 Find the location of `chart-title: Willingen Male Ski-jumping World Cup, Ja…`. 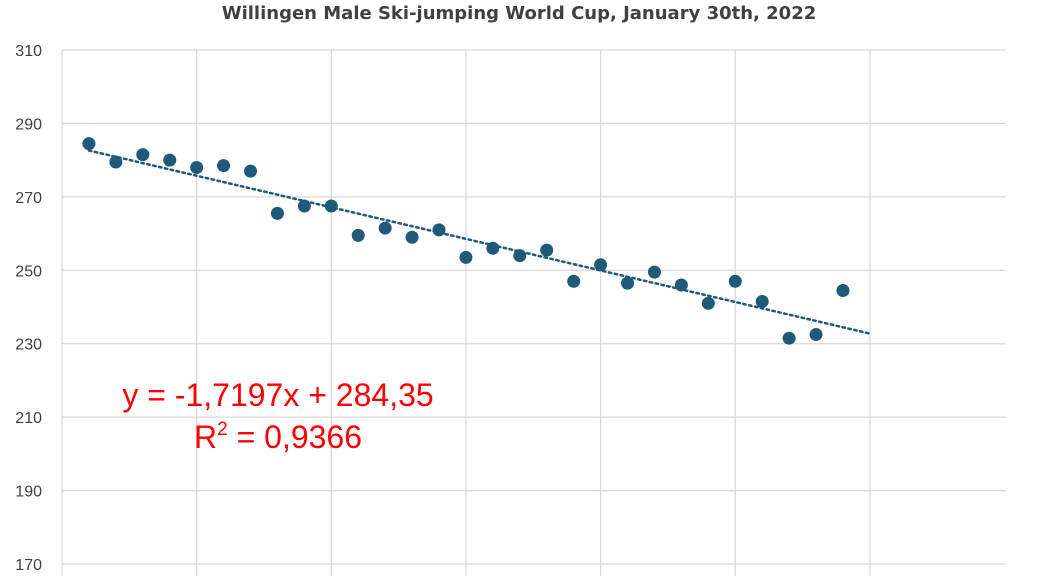

chart-title: Willingen Male Ski-jumping World Cup, Ja… is located at coordinates (519, 13).